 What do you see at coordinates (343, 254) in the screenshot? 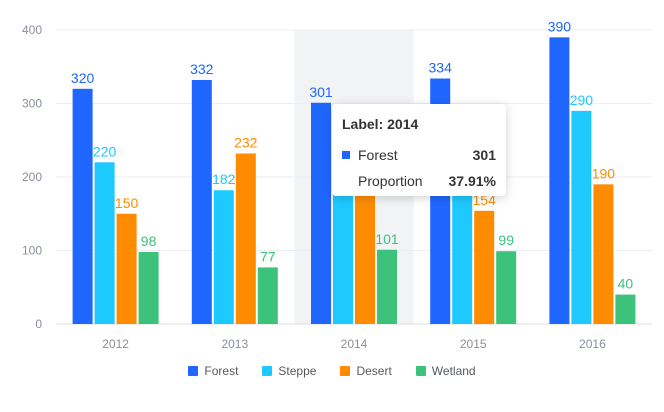
I see `bar-steppe-2014` at bounding box center [343, 254].